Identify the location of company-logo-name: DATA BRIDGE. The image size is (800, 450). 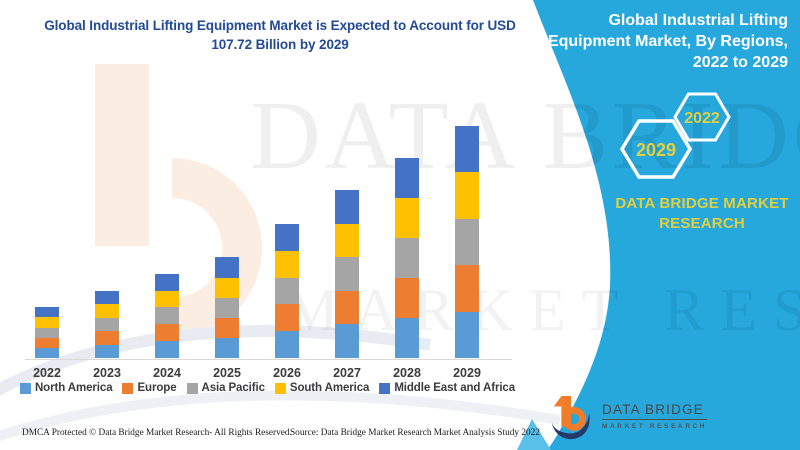
(655, 411).